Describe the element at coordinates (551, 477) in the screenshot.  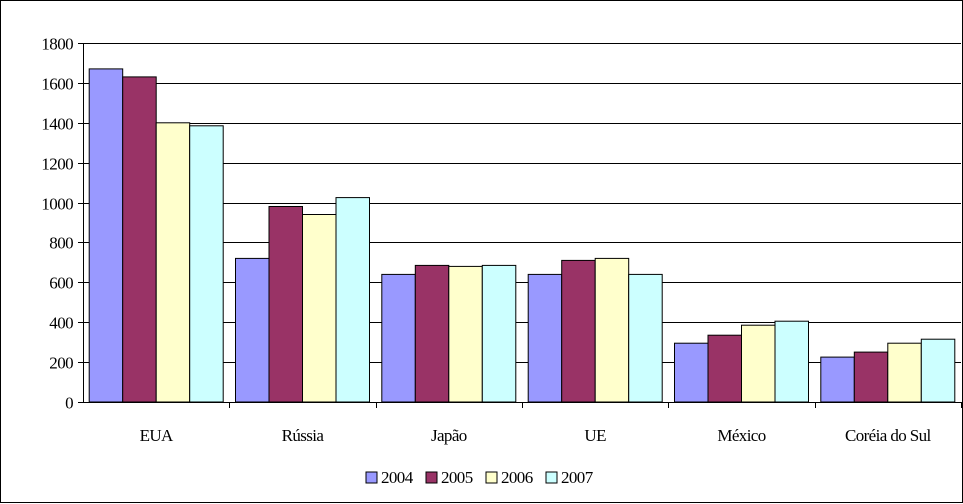
I see `legend-swatch-2007` at that location.